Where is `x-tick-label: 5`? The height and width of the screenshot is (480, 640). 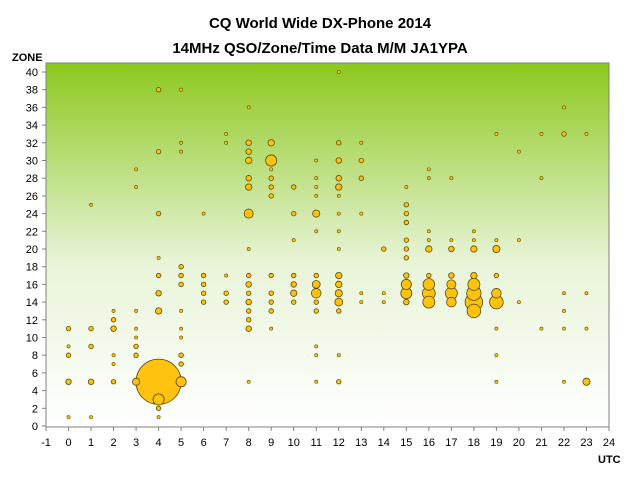 x-tick-label: 5 is located at coordinates (181, 443).